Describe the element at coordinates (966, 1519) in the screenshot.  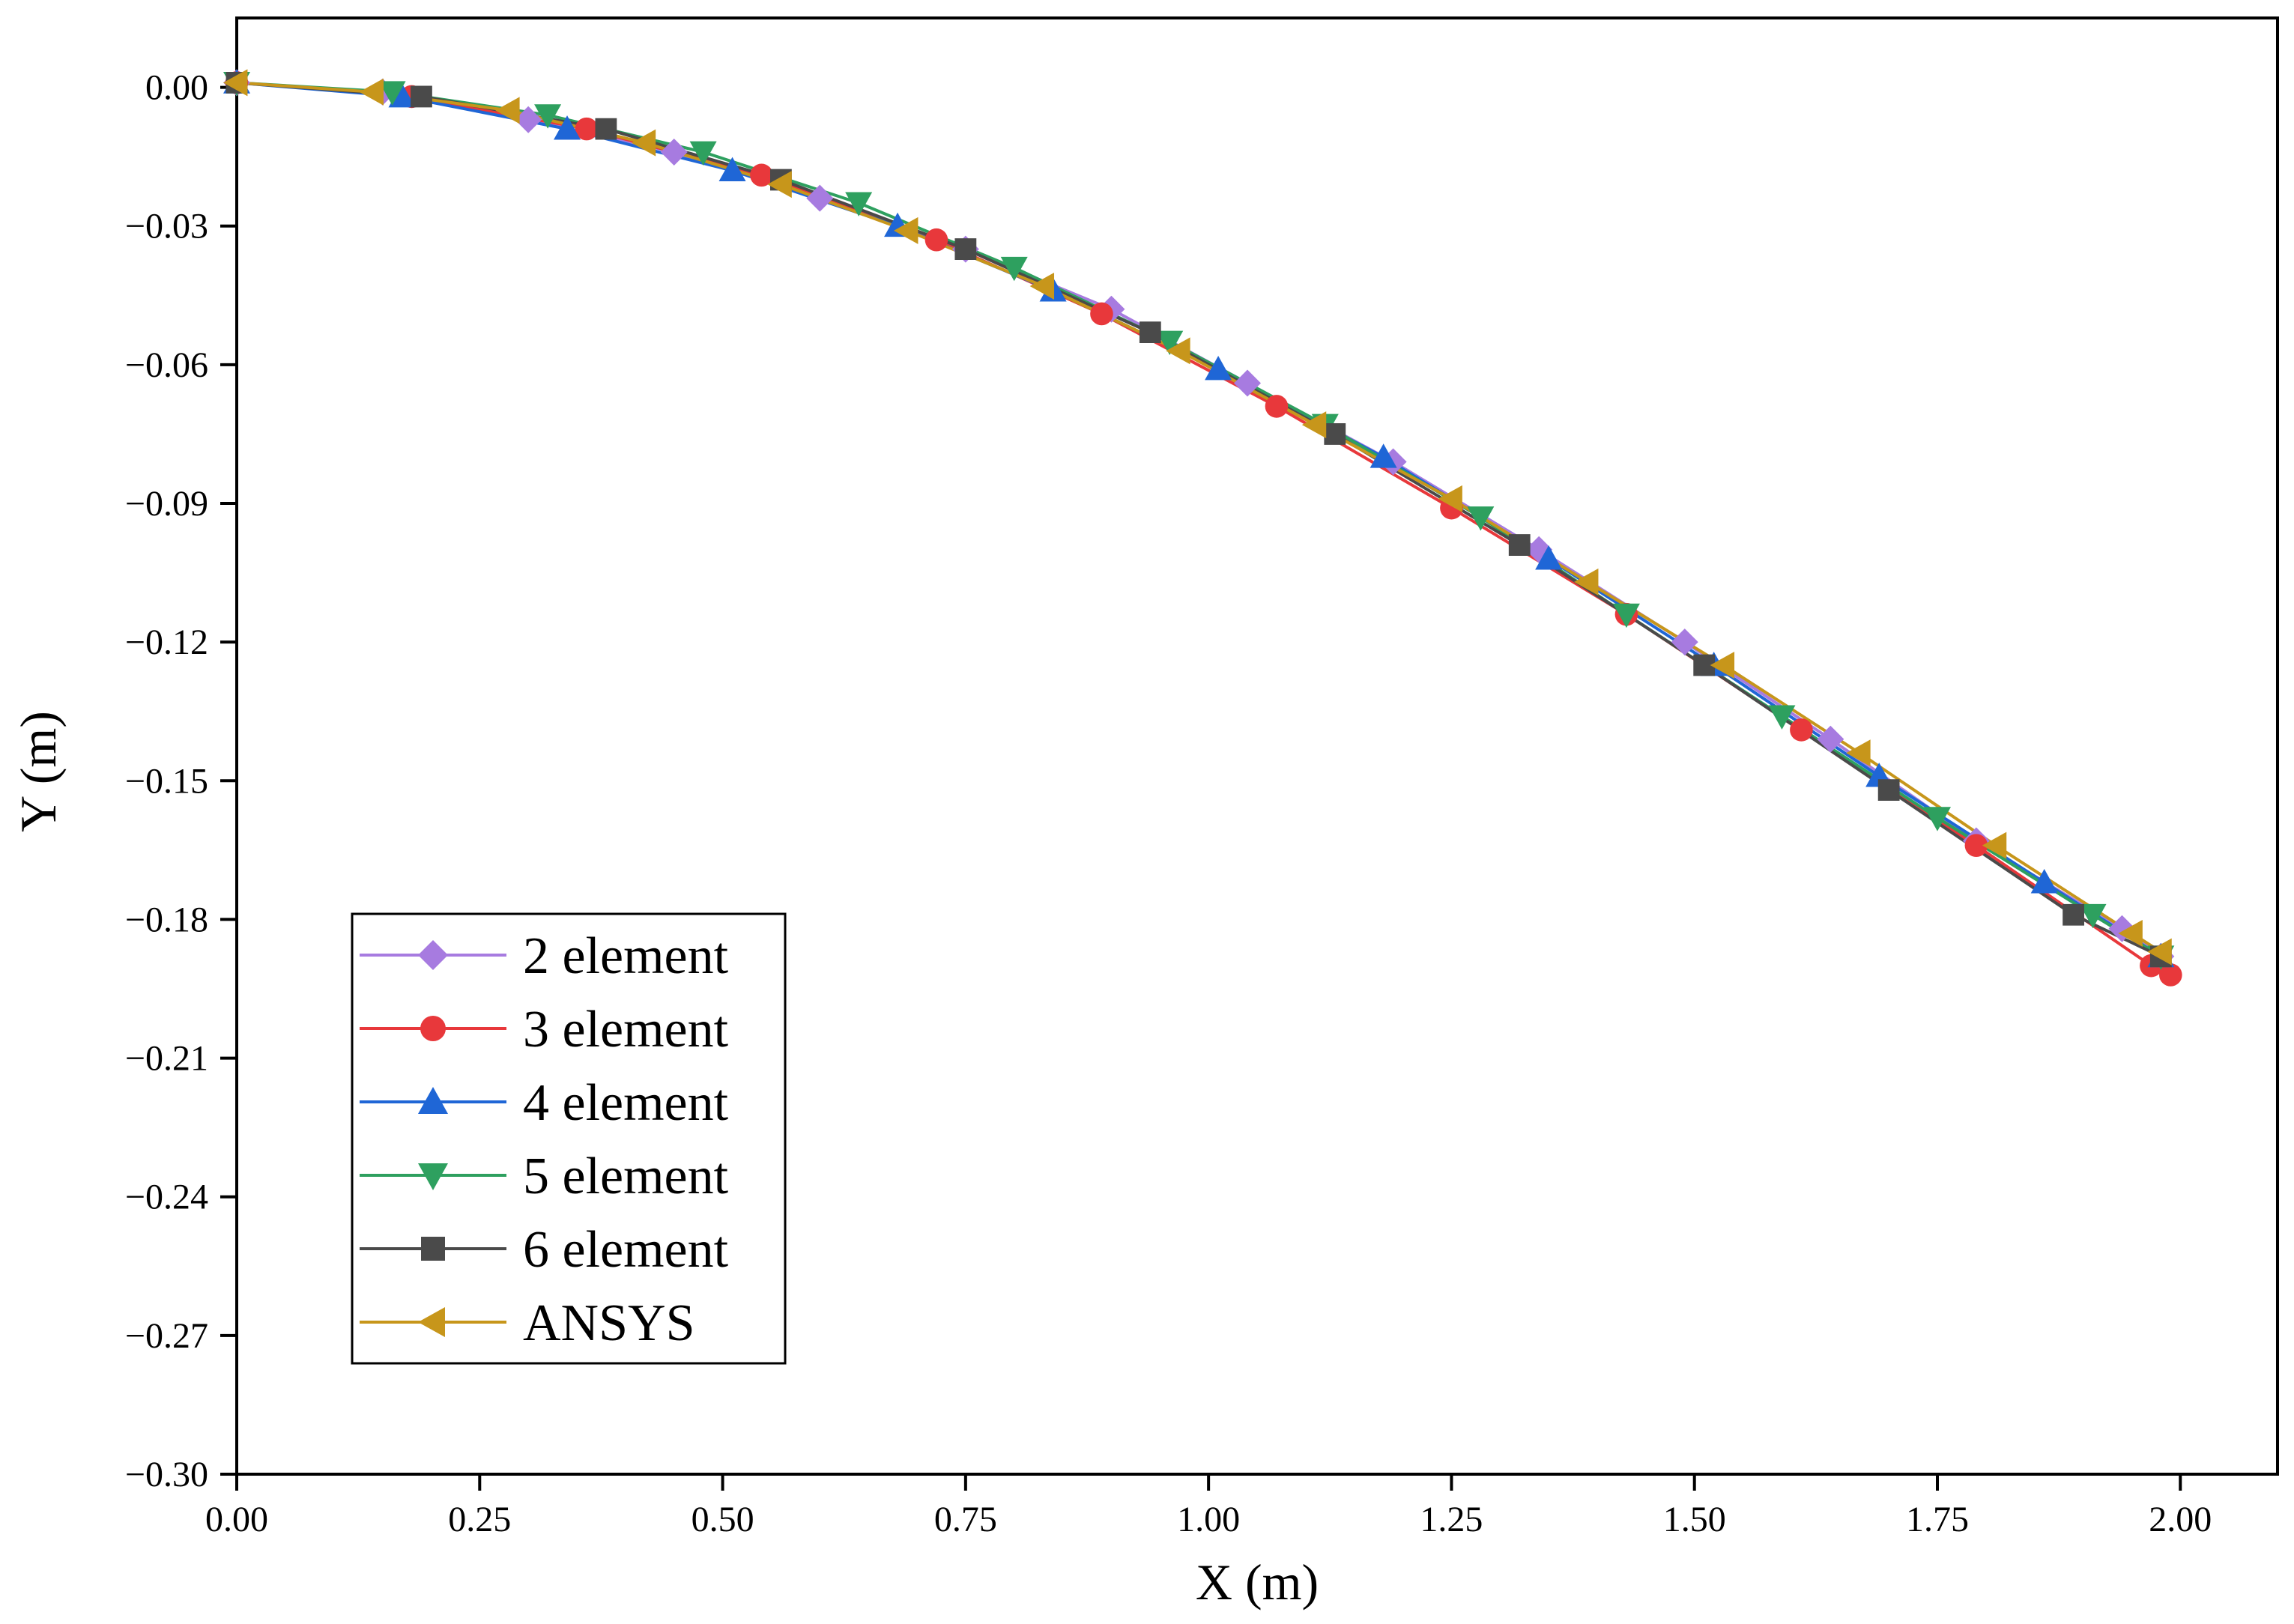
I see `x-tick-label: 0.75` at that location.